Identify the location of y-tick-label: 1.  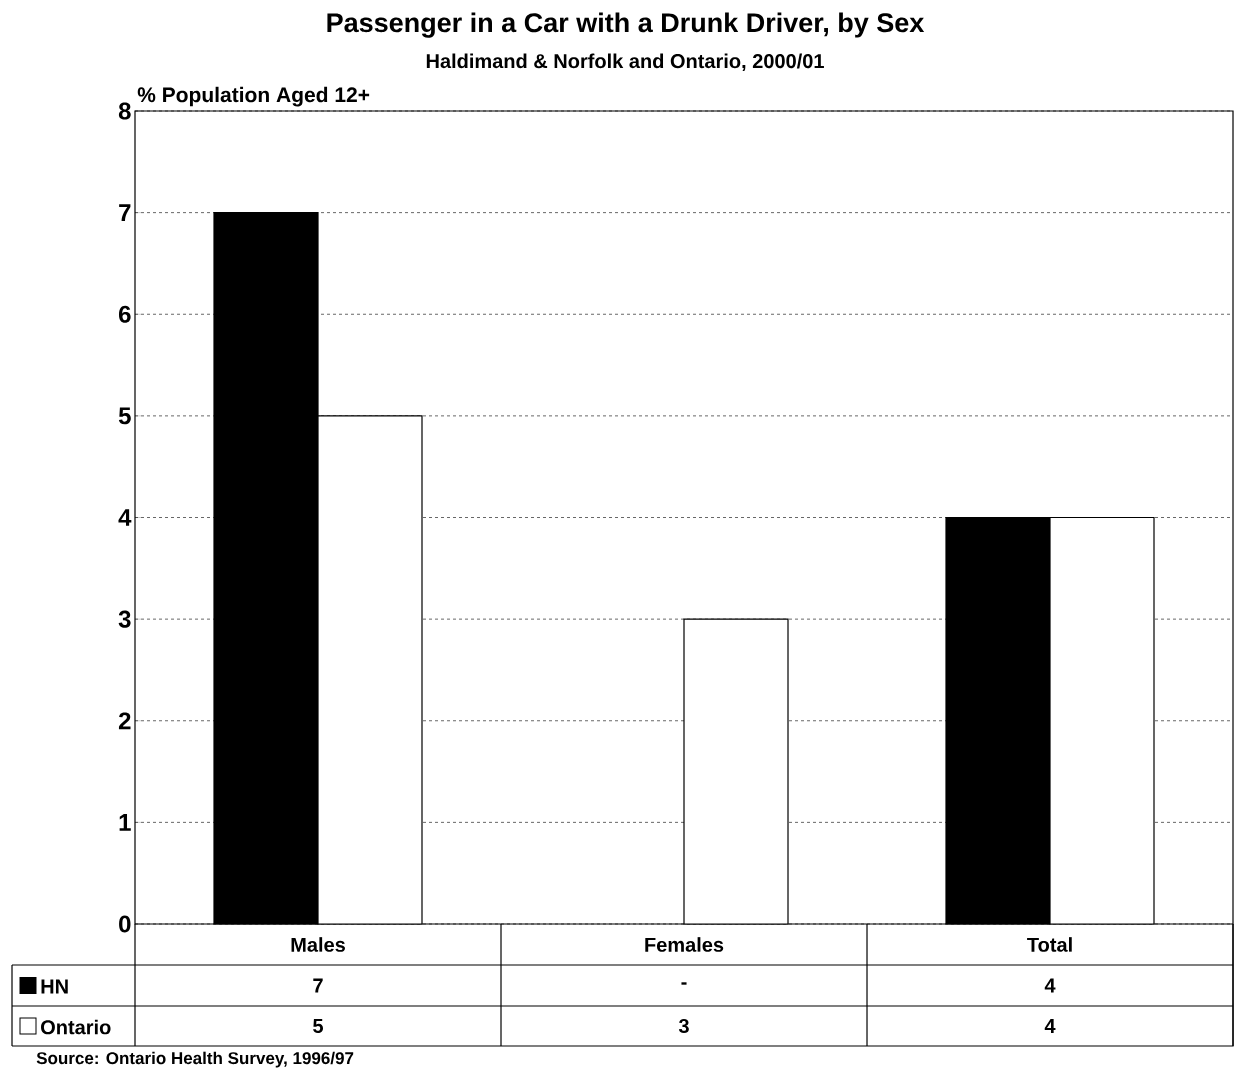
(125, 822).